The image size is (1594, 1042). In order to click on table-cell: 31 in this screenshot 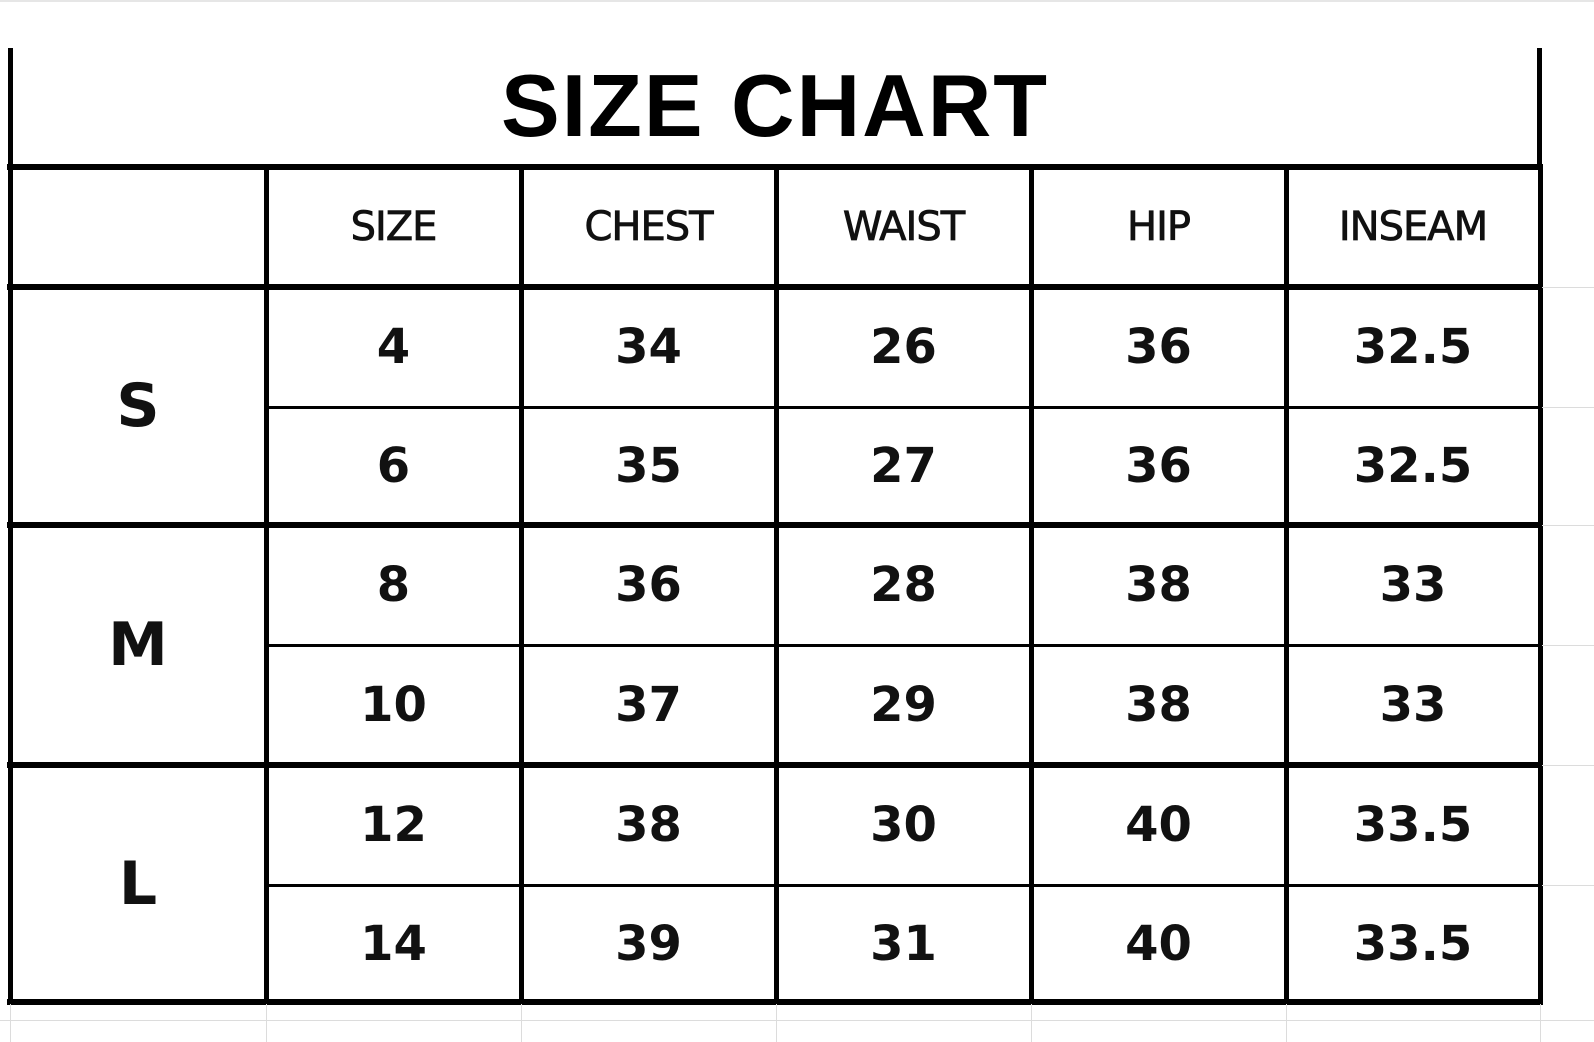, I will do `click(903, 943)`.